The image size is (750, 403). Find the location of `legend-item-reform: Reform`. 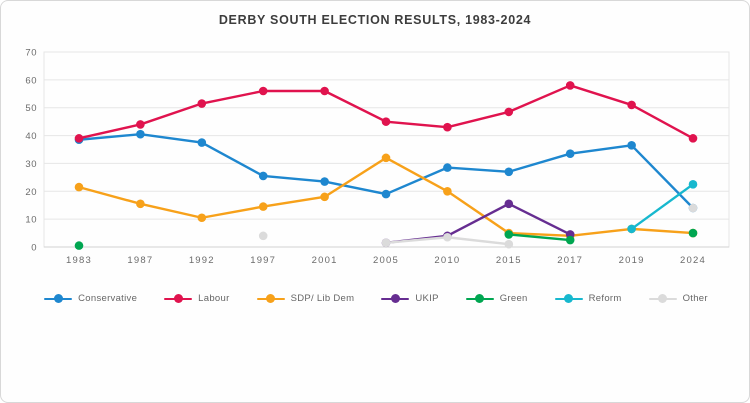

legend-item-reform: Reform is located at coordinates (588, 298).